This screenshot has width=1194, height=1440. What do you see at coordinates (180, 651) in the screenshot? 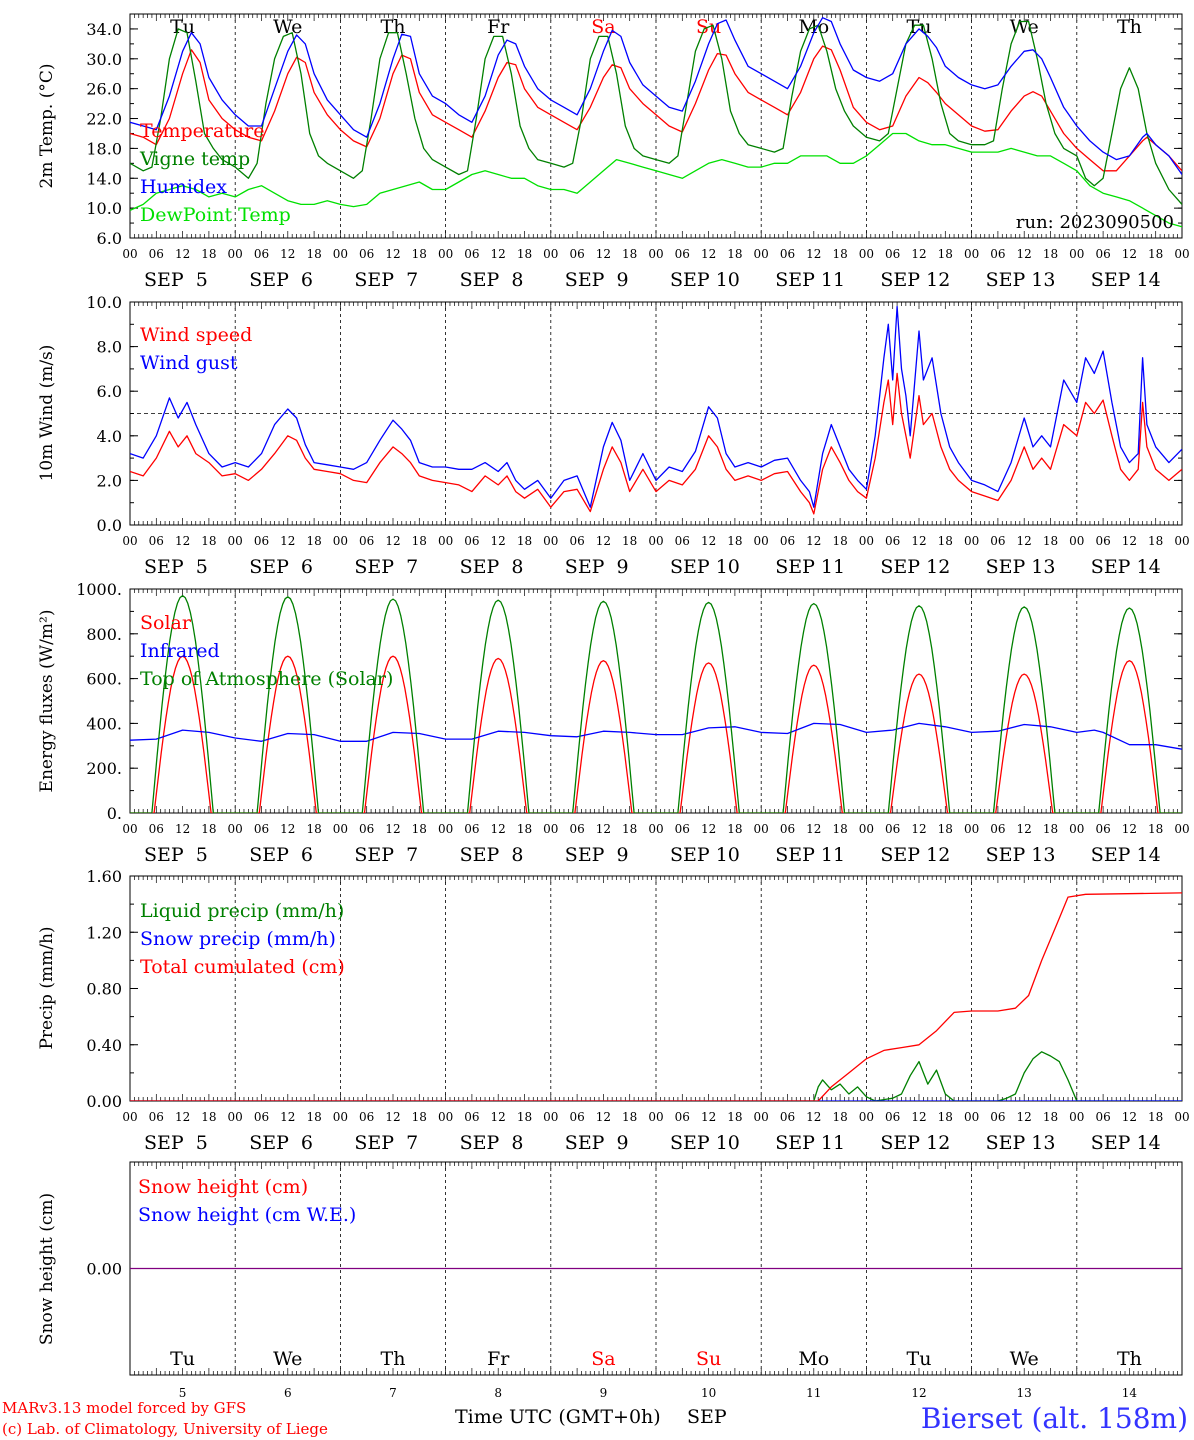
I see `legend-entry: Infrared` at bounding box center [180, 651].